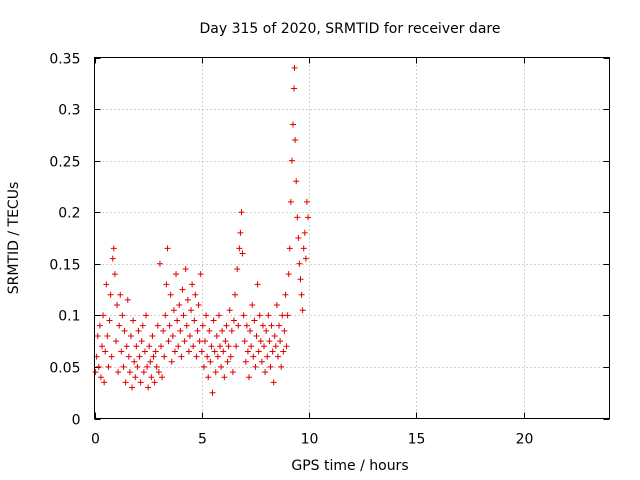  I want to click on y-tick-label: 0, so click(76, 421).